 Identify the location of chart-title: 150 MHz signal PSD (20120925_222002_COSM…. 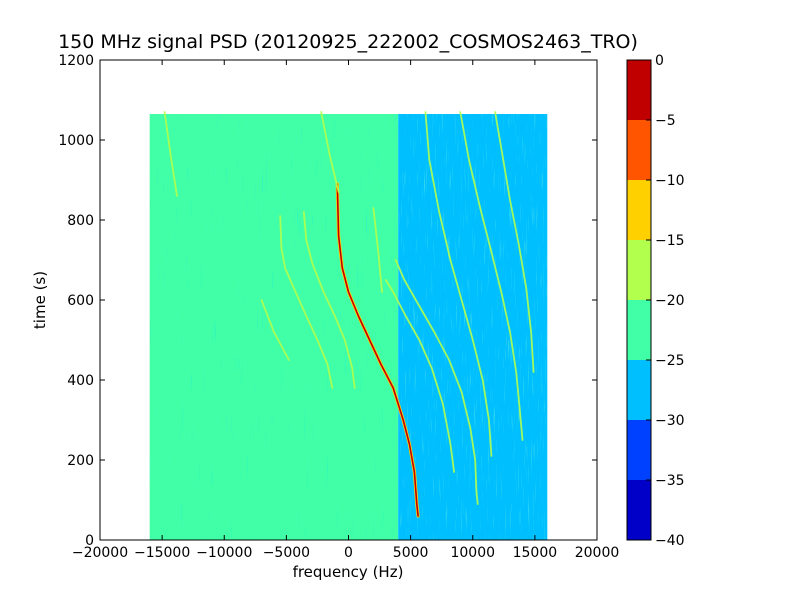
(348, 42).